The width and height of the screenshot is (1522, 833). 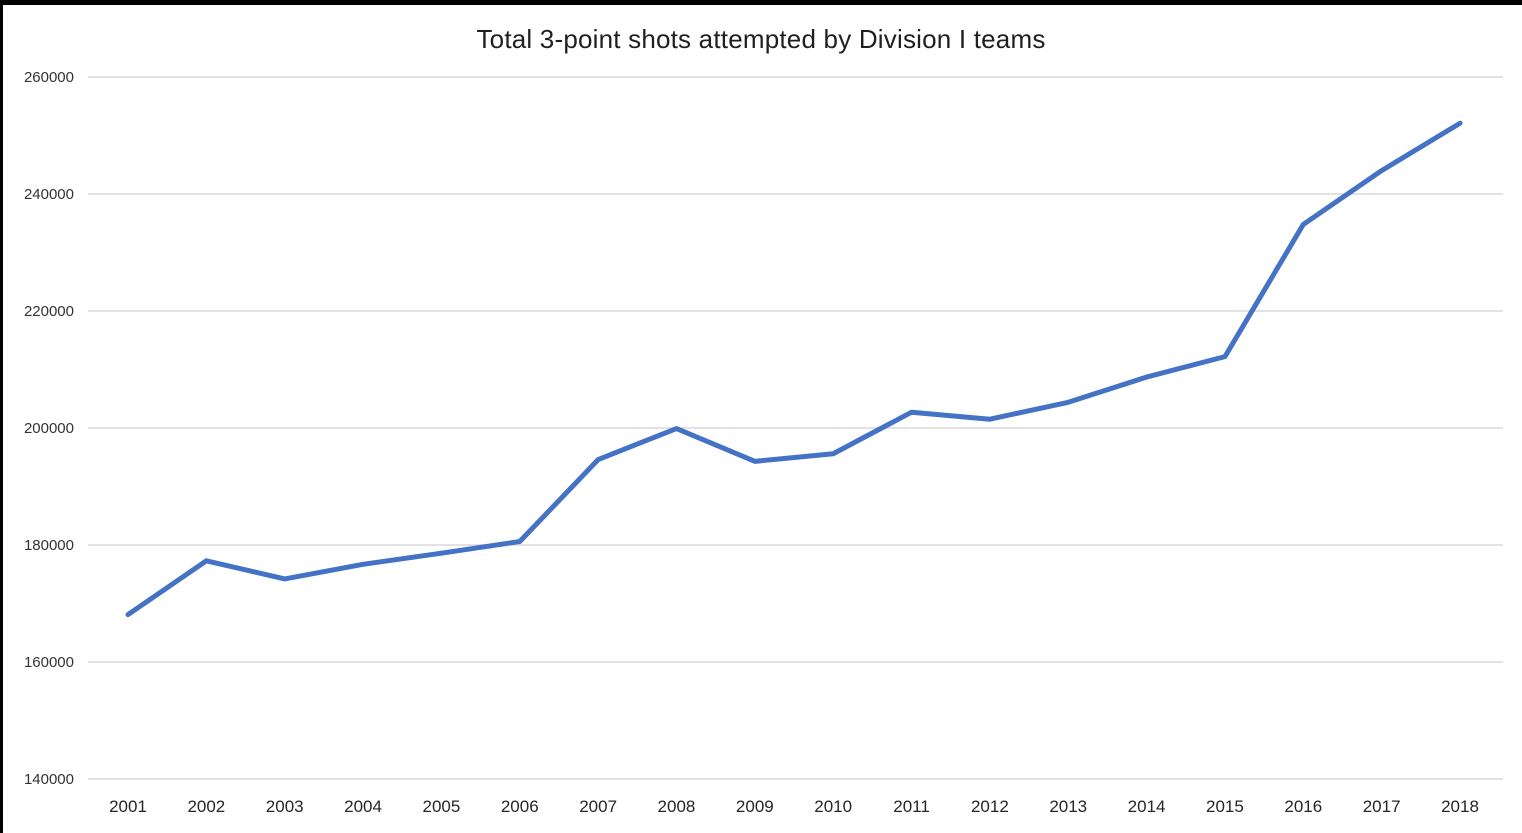 I want to click on x-tick-label: 2010, so click(x=833, y=806).